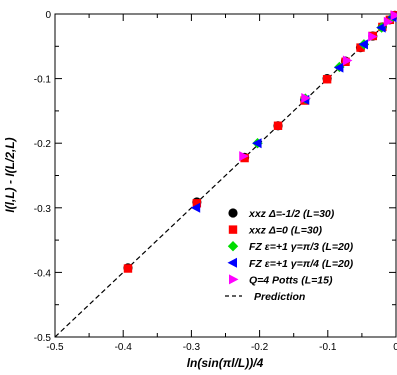  What do you see at coordinates (232, 262) in the screenshot?
I see `legend-symbol-triangle-left` at bounding box center [232, 262].